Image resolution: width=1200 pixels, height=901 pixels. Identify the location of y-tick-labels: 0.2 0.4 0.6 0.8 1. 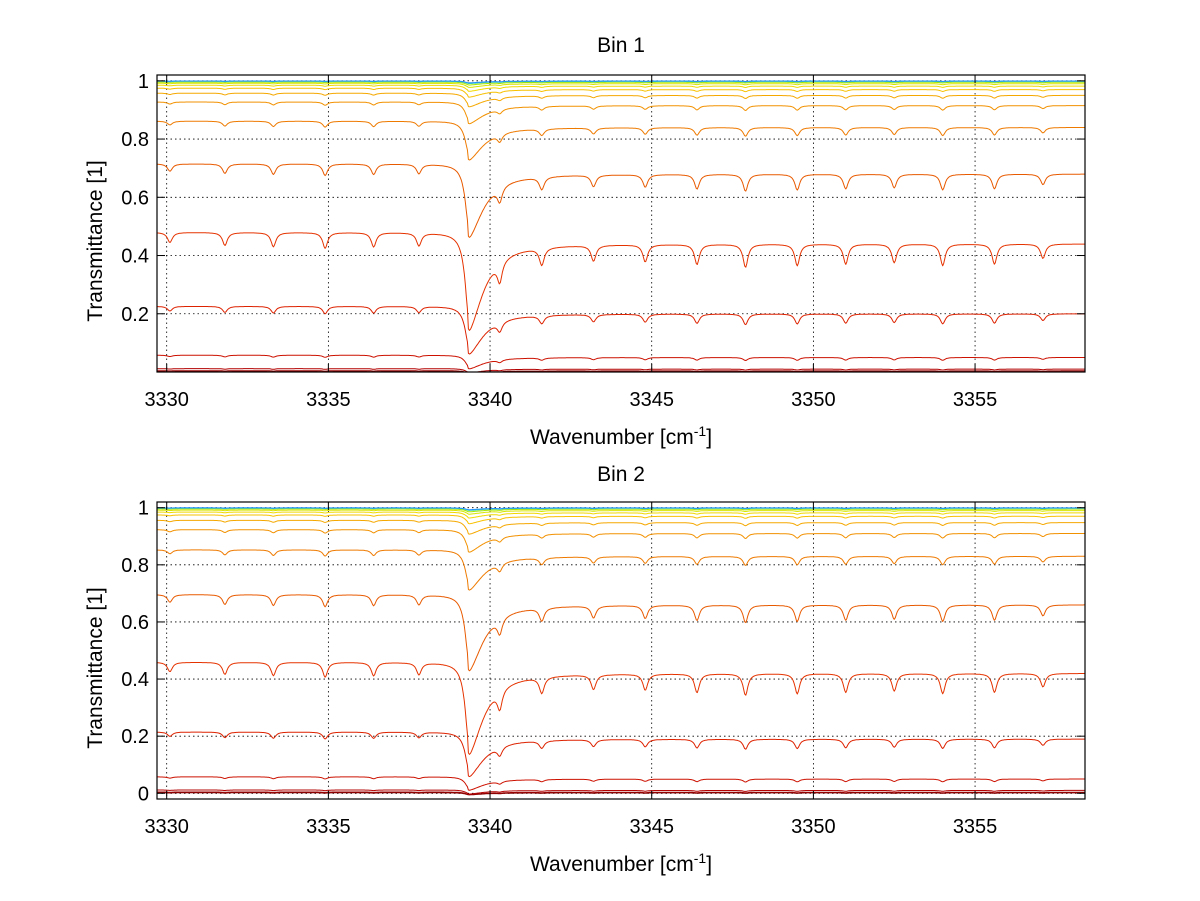
(135, 198).